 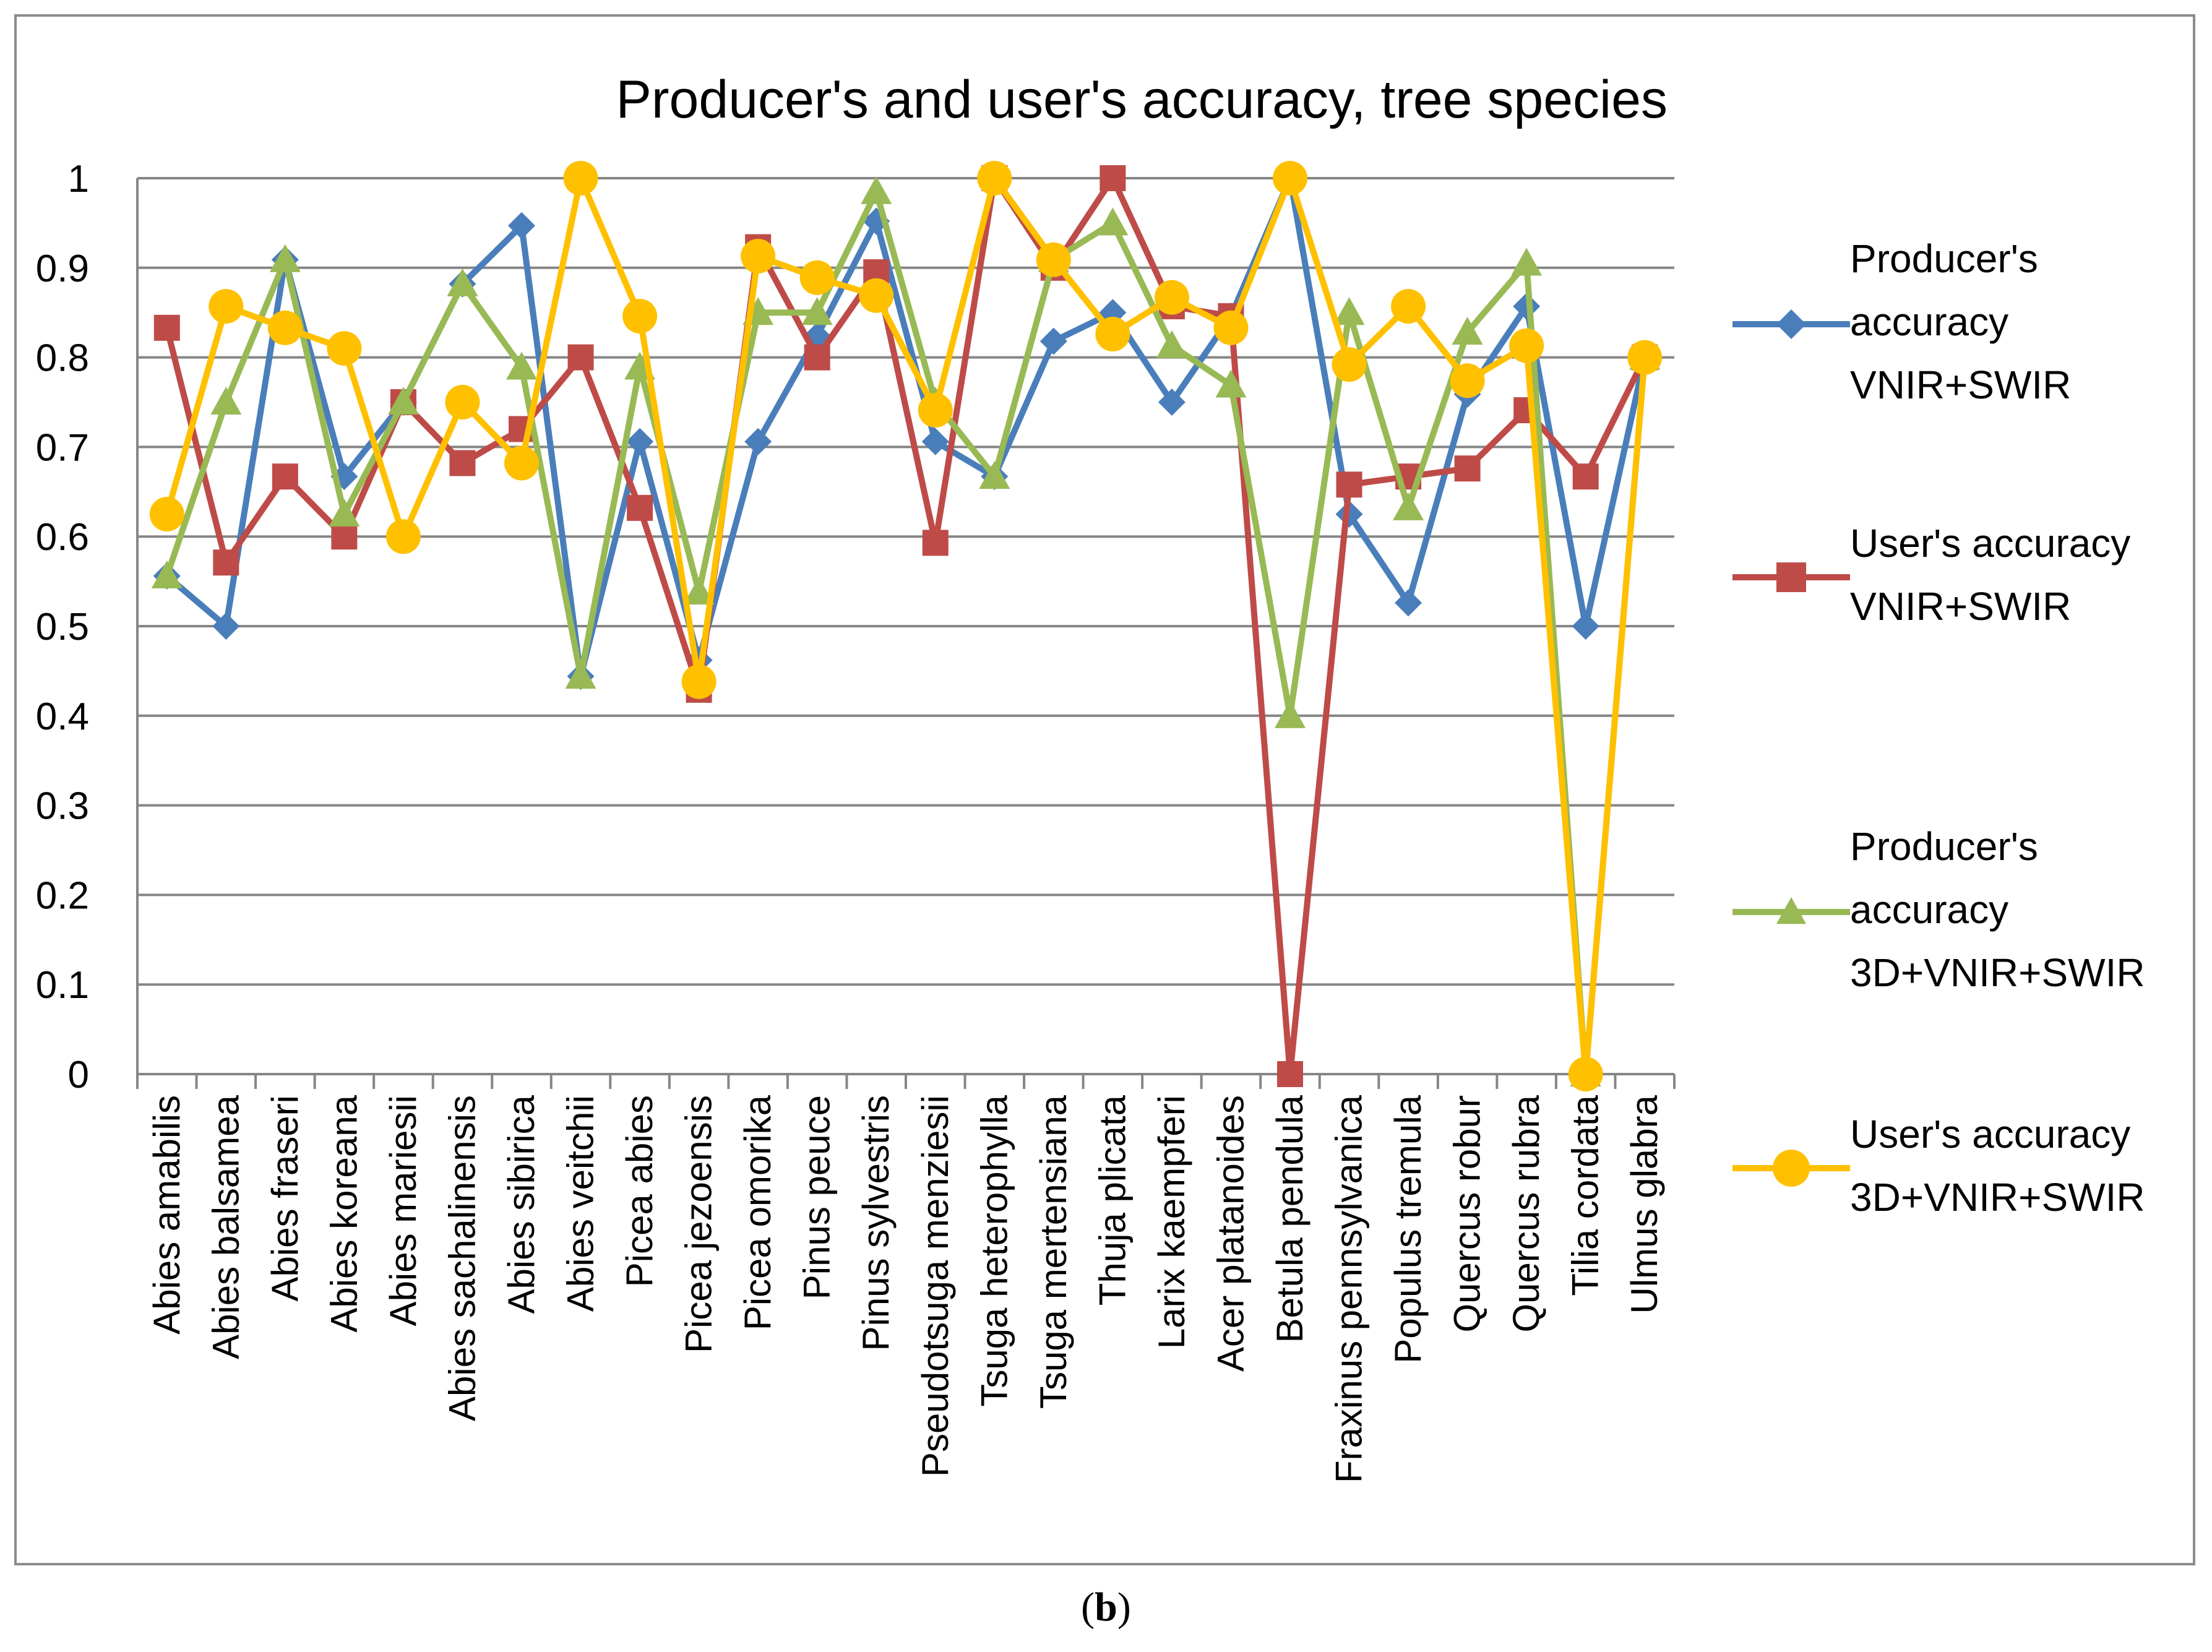 What do you see at coordinates (1289, 1219) in the screenshot?
I see `x-tick-label: Betula pendula` at bounding box center [1289, 1219].